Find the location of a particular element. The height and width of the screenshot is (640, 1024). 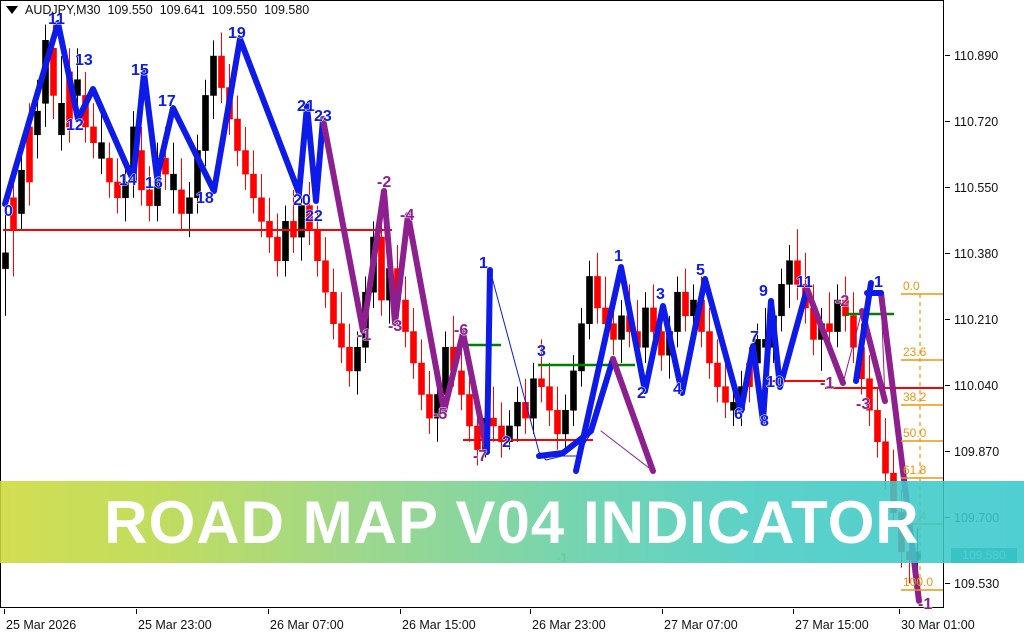

price-axis-label: 110.380 is located at coordinates (976, 254).